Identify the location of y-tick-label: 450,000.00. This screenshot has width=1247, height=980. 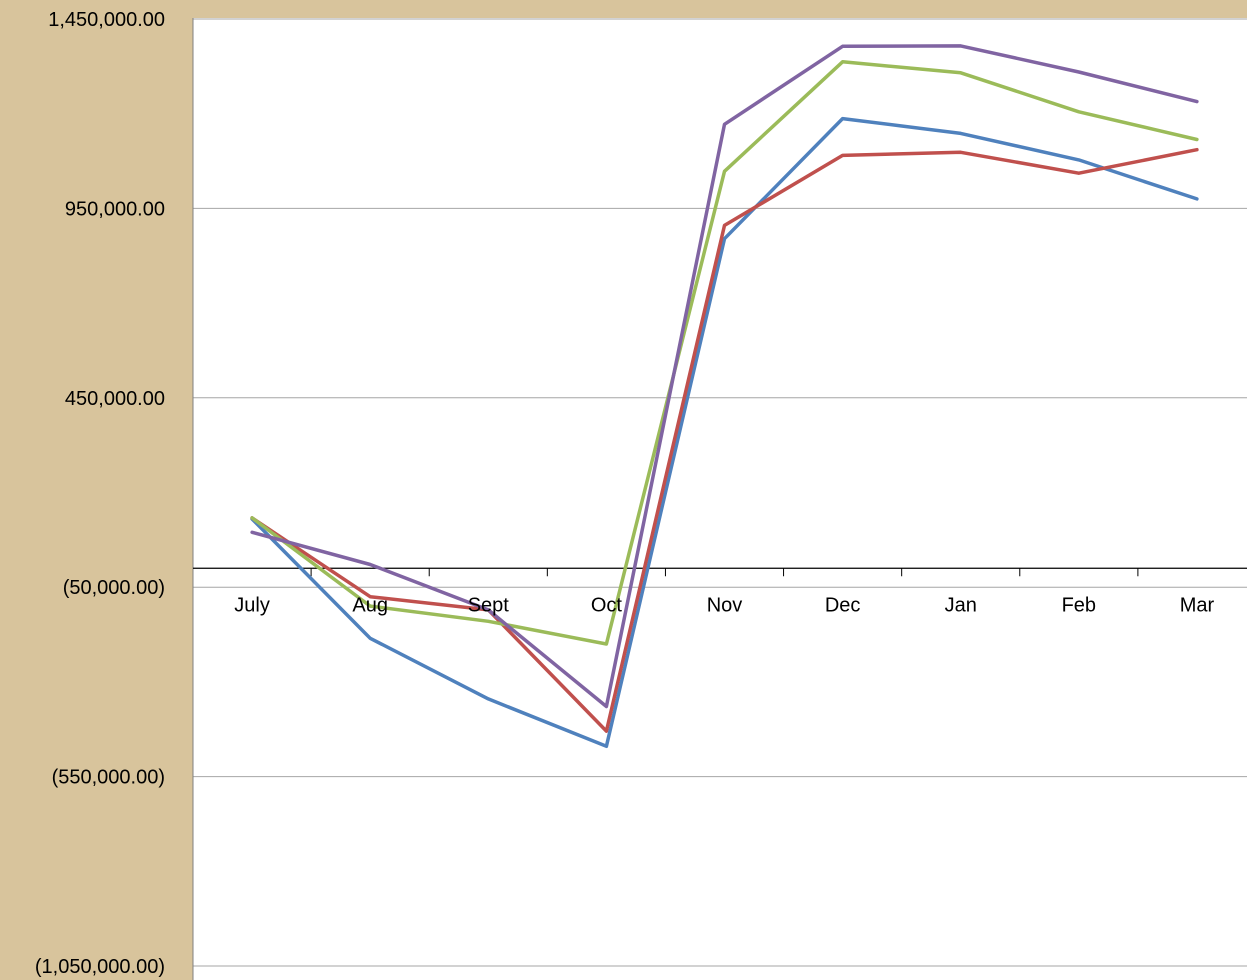
(115, 399).